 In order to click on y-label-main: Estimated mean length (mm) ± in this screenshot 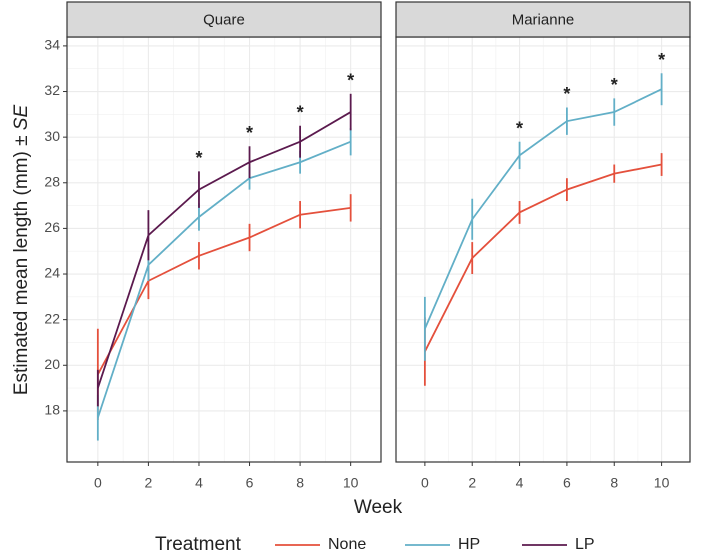, I will do `click(21, 262)`.